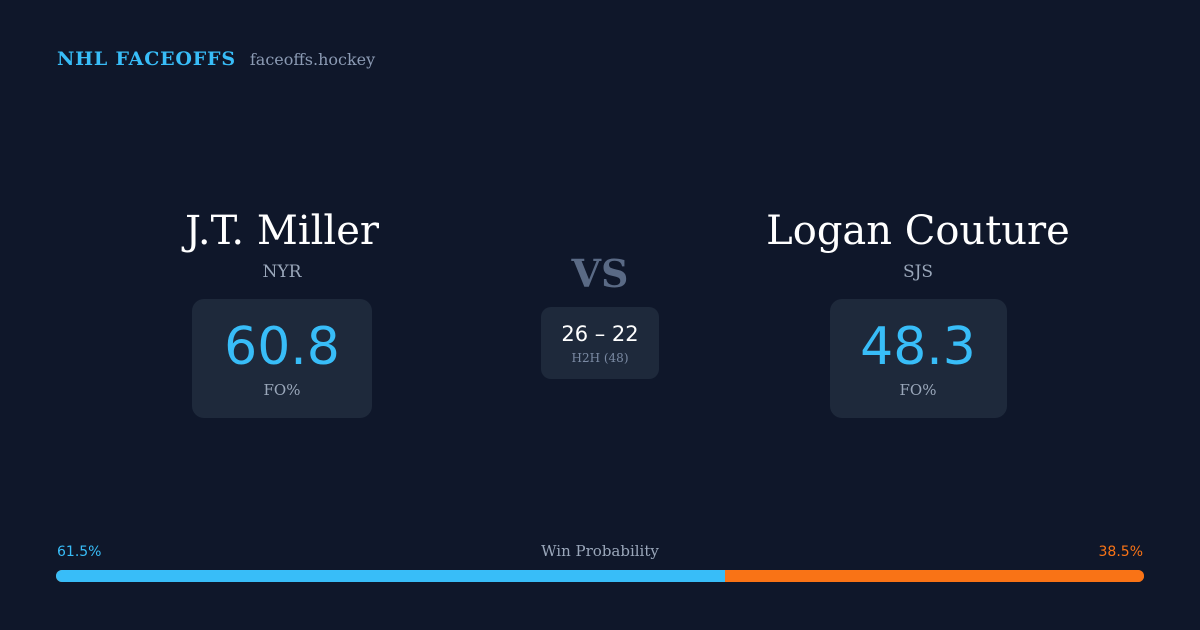 This screenshot has height=630, width=1200. Describe the element at coordinates (312, 59) in the screenshot. I see `brand-domain: faceoffs.hockey` at that location.